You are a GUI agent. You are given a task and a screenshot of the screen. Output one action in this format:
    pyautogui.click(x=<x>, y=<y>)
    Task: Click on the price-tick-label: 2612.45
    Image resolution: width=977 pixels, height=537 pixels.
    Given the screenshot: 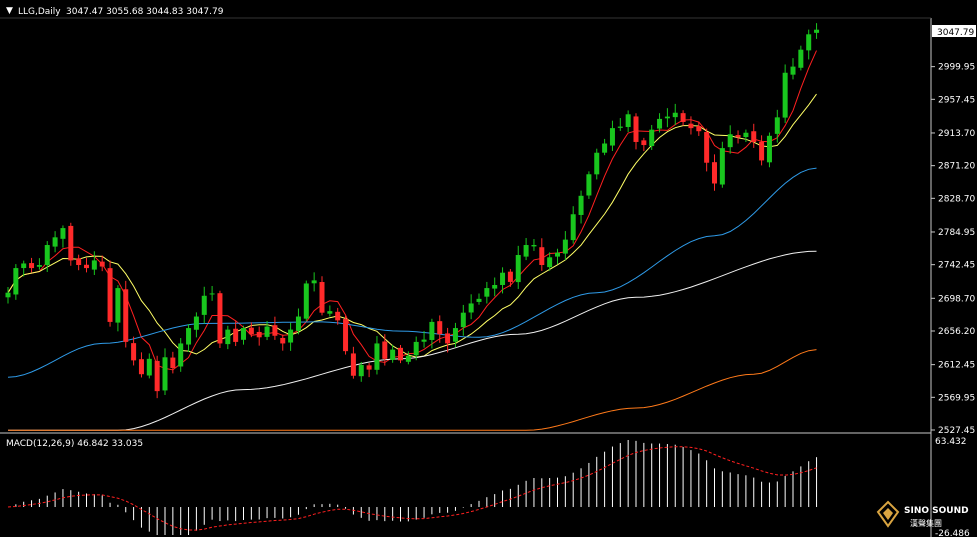 What is the action you would take?
    pyautogui.click(x=956, y=366)
    